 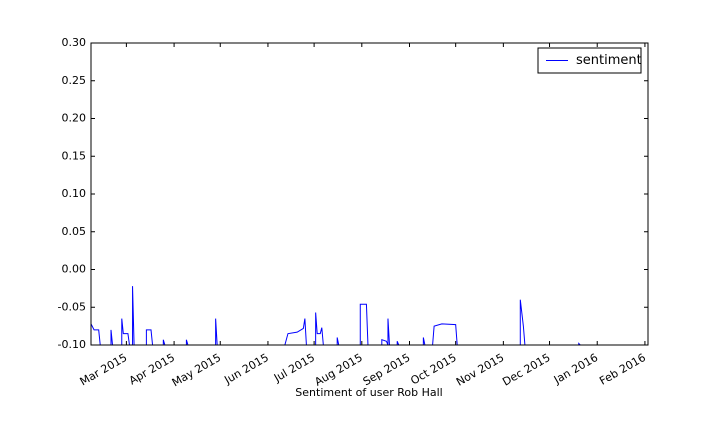 I want to click on x-tick-label: Mar 2015, so click(x=104, y=369).